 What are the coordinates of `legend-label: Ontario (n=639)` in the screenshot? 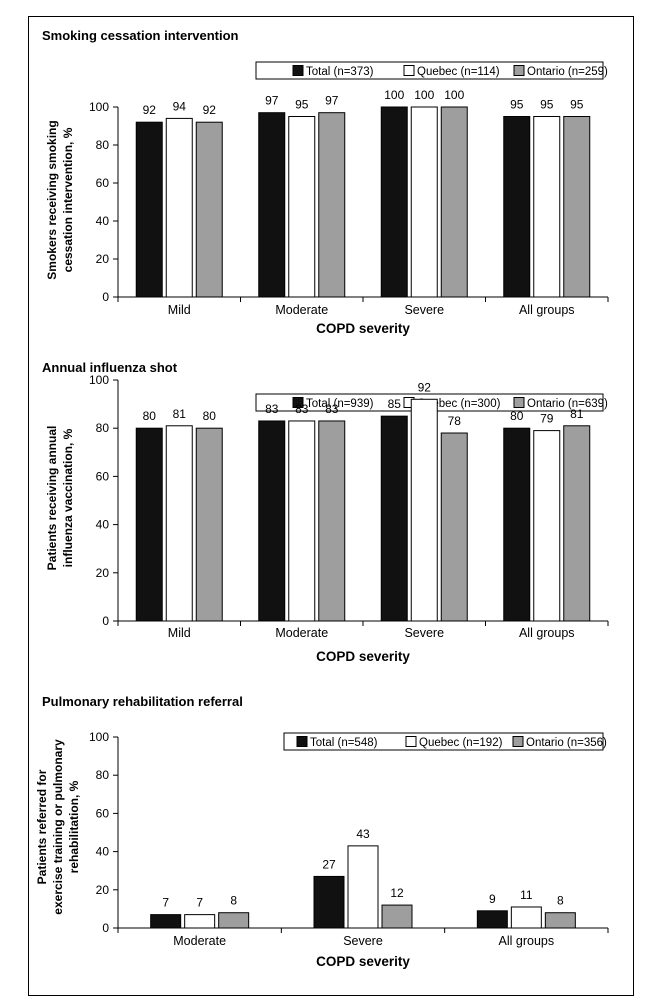 It's located at (567, 404).